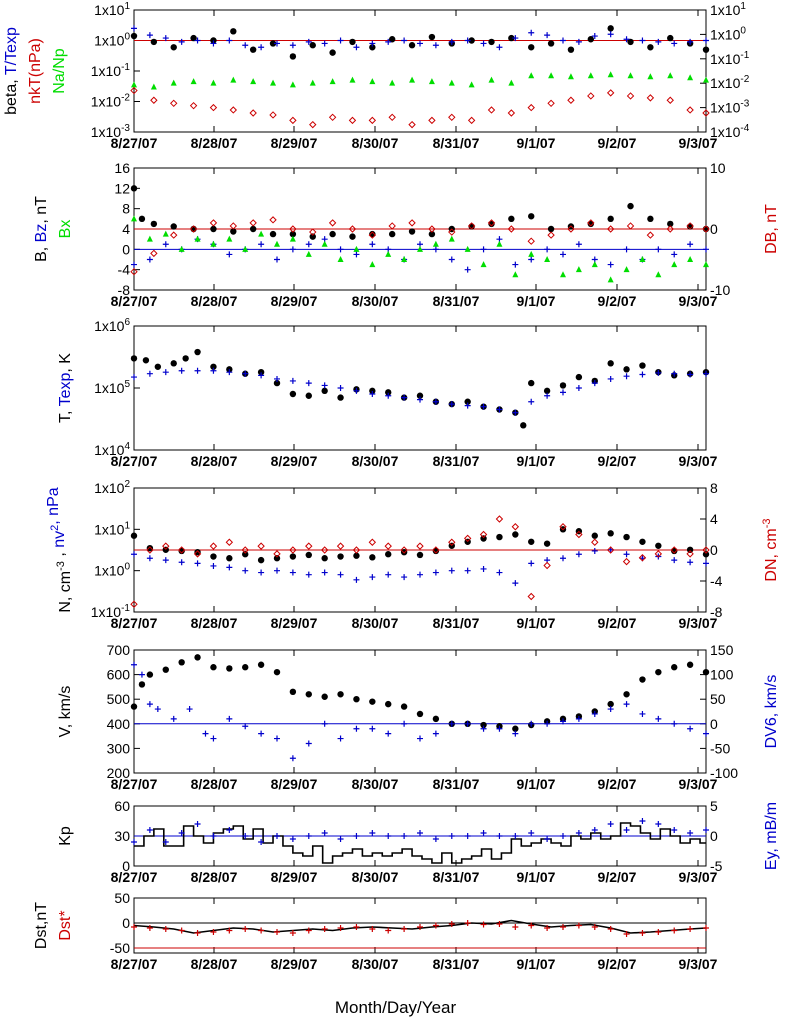 This screenshot has width=791, height=1024. I want to click on x-tick-label: 8/29/07, so click(294, 301).